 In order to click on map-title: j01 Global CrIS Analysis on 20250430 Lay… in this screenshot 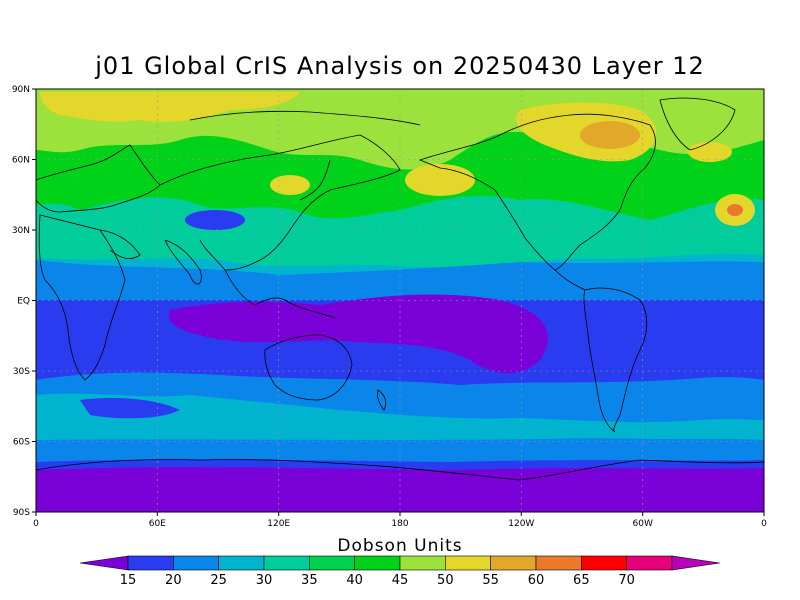, I will do `click(400, 66)`.